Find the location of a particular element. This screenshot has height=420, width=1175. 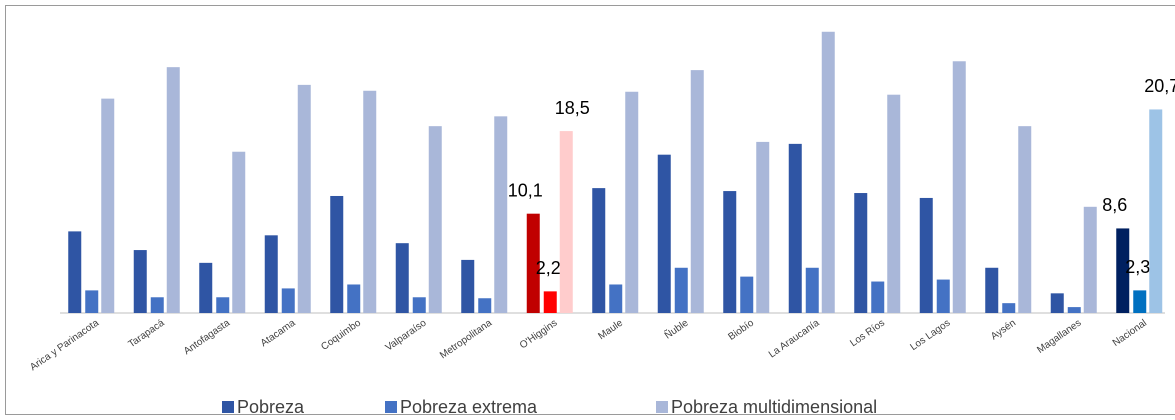

x-tick-label: Valparaíso is located at coordinates (406, 335).